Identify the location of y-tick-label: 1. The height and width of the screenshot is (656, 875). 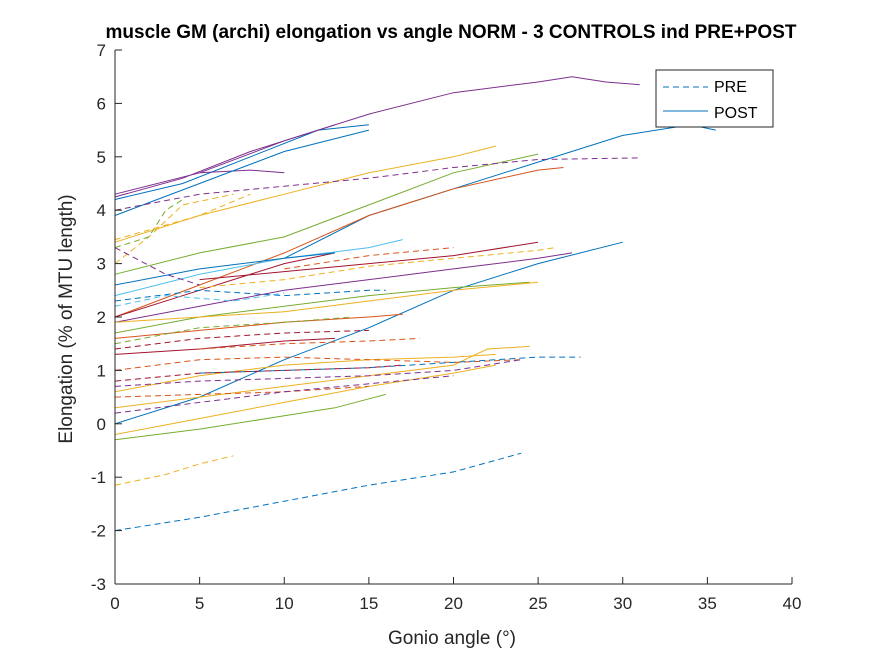
(101, 370).